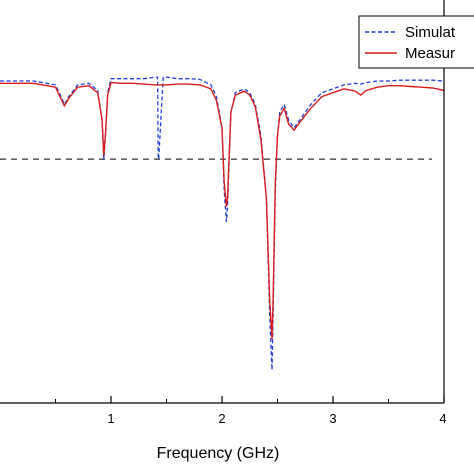  I want to click on legend-box, so click(416, 42).